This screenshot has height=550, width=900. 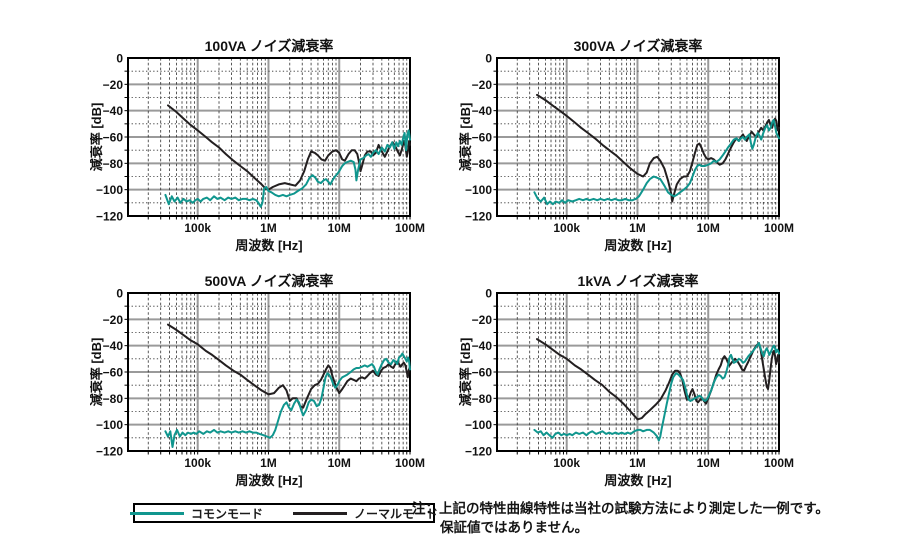 I want to click on normal-mode-line-sample, so click(x=320, y=513).